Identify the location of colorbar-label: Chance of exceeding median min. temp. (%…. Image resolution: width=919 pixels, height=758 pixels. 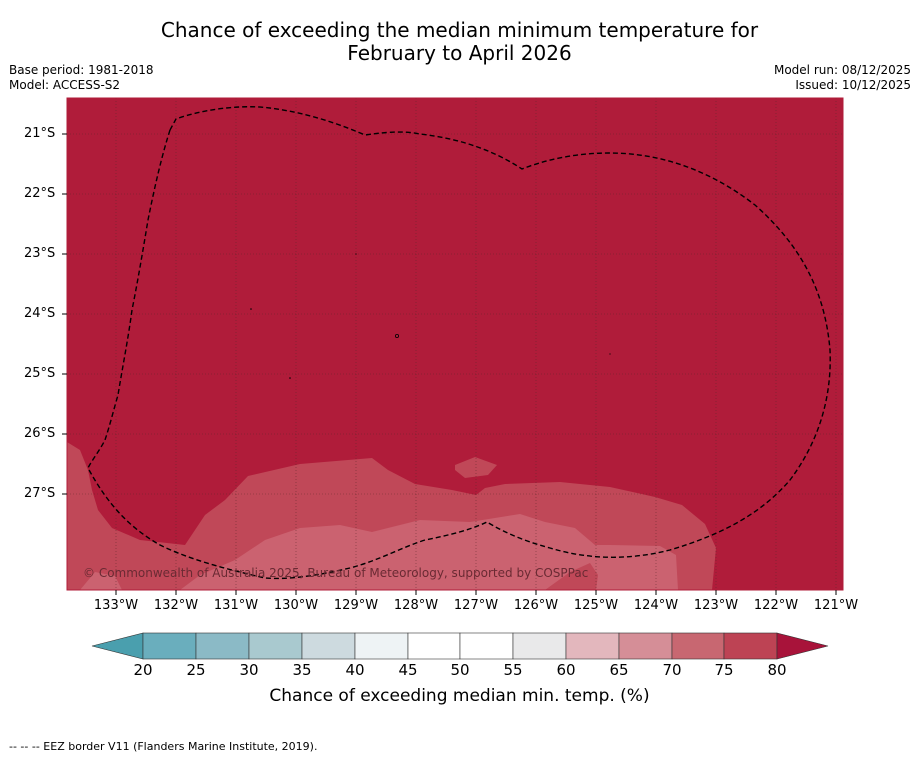
(459, 696).